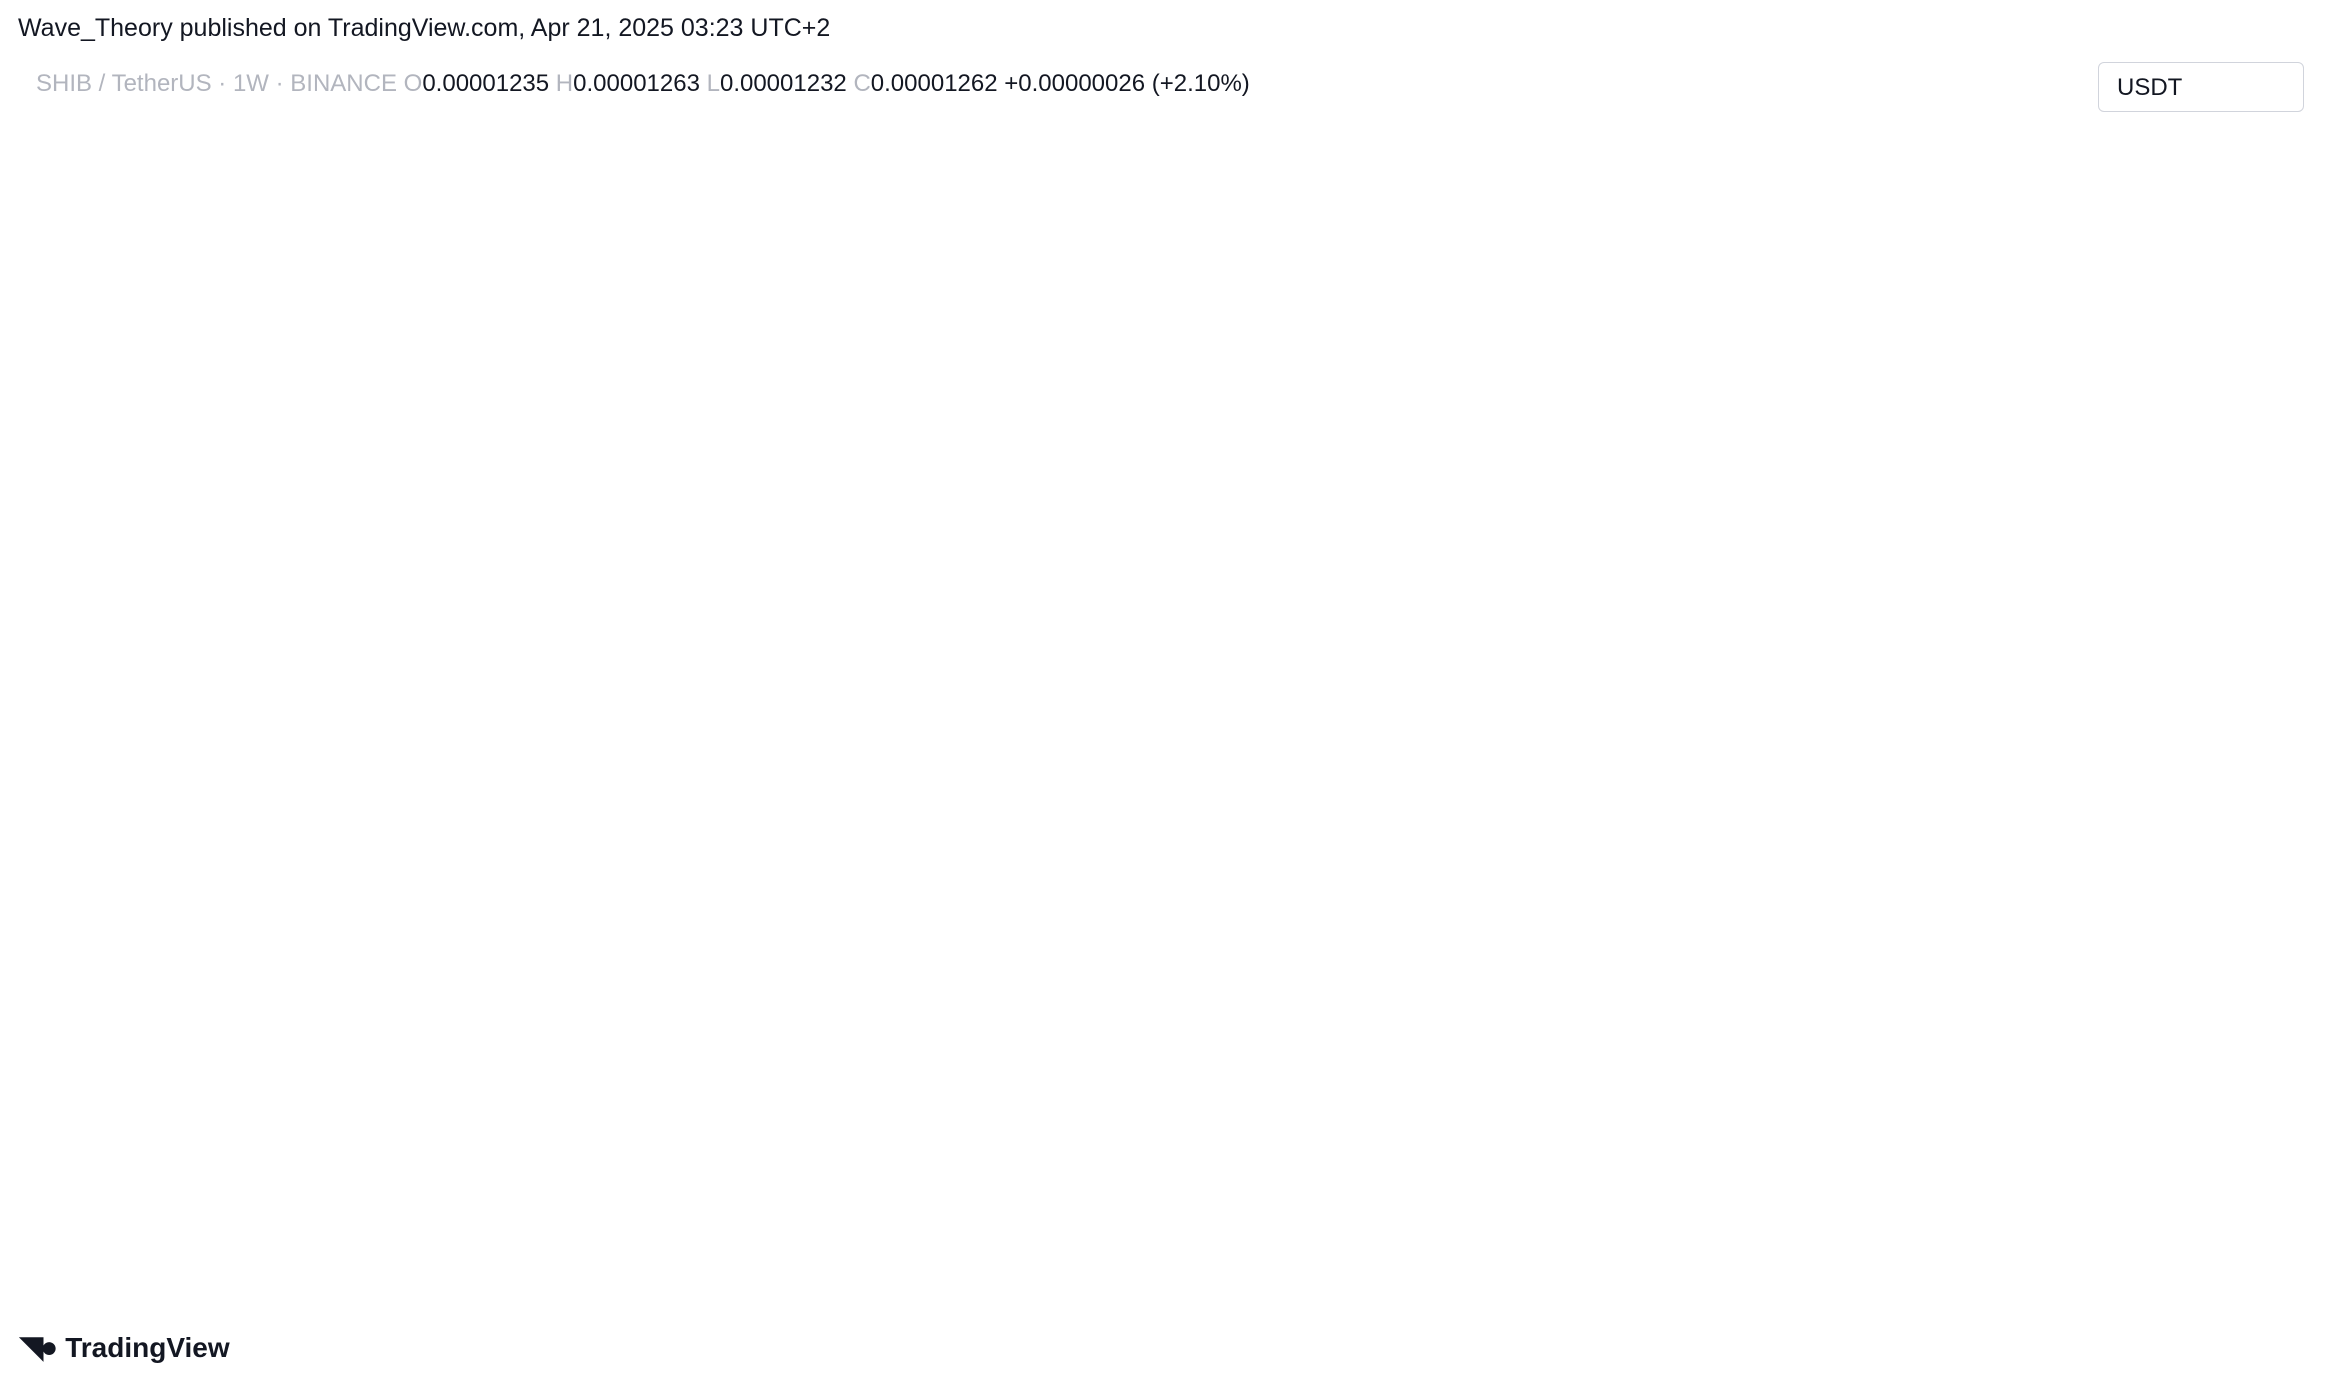 This screenshot has height=1378, width=2332. Describe the element at coordinates (2167, 891) in the screenshot. I see `volume-readout: 151.86B` at that location.